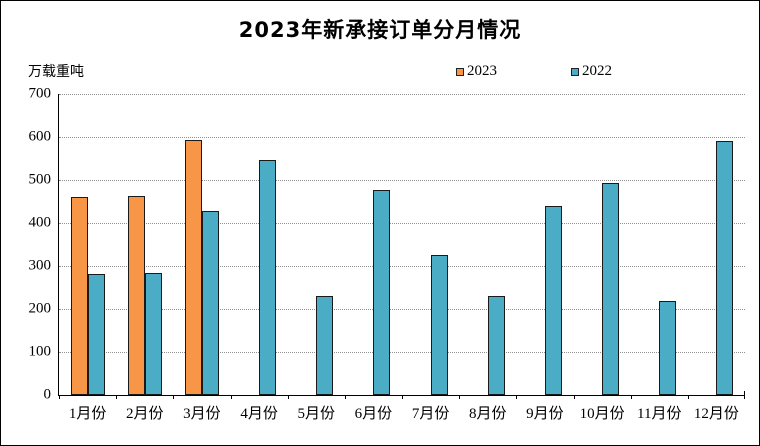 This screenshot has height=446, width=760. Describe the element at coordinates (316, 414) in the screenshot. I see `x-axis-tick-label-5月份: 5月份` at that location.